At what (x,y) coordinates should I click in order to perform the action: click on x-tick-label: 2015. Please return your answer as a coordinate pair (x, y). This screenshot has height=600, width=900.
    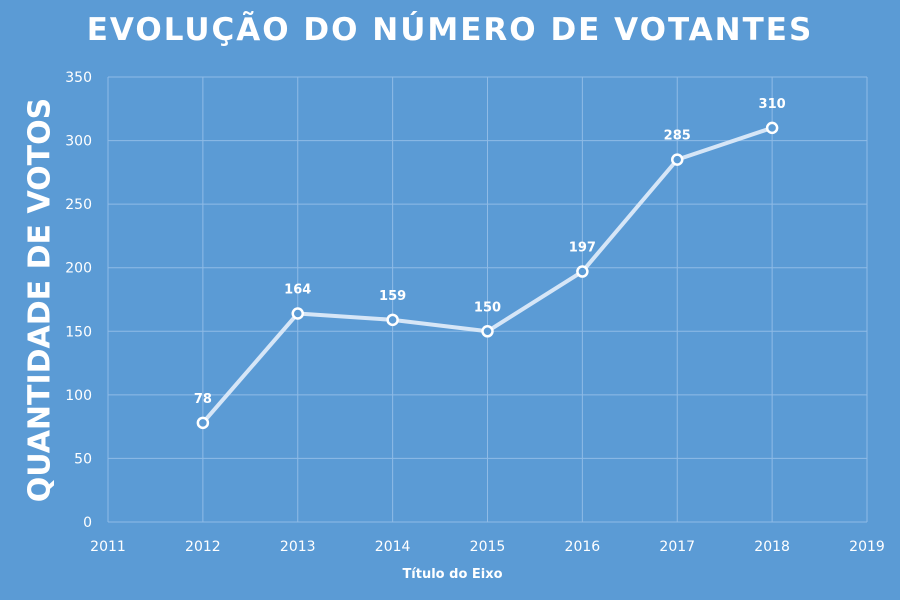
    Looking at the image, I should click on (488, 547).